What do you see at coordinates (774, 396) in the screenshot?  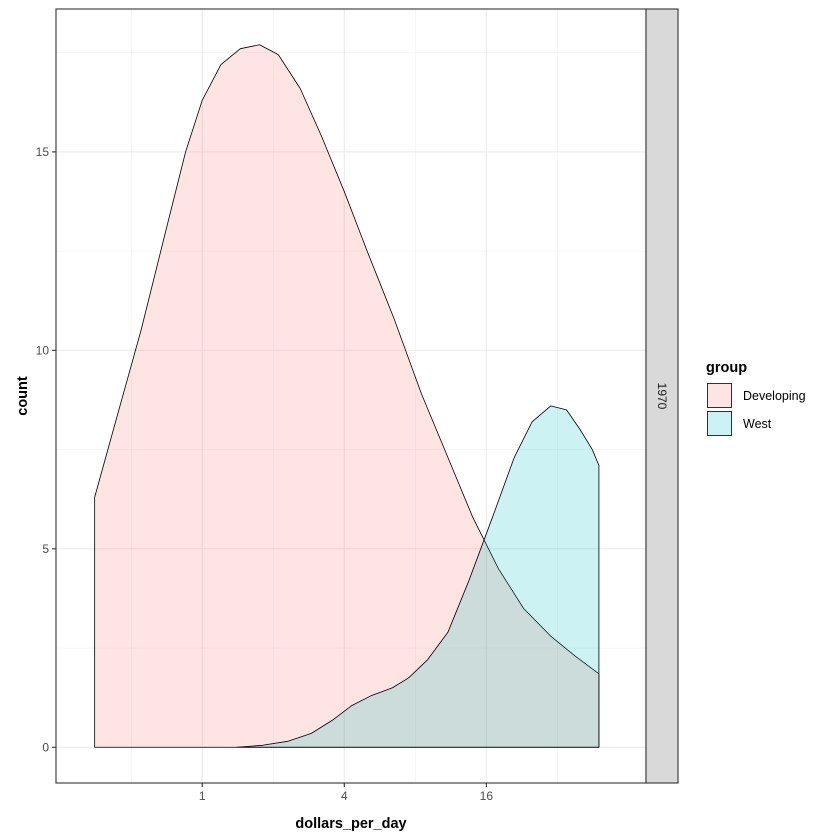 I see `legend-label-developing: Developing` at bounding box center [774, 396].